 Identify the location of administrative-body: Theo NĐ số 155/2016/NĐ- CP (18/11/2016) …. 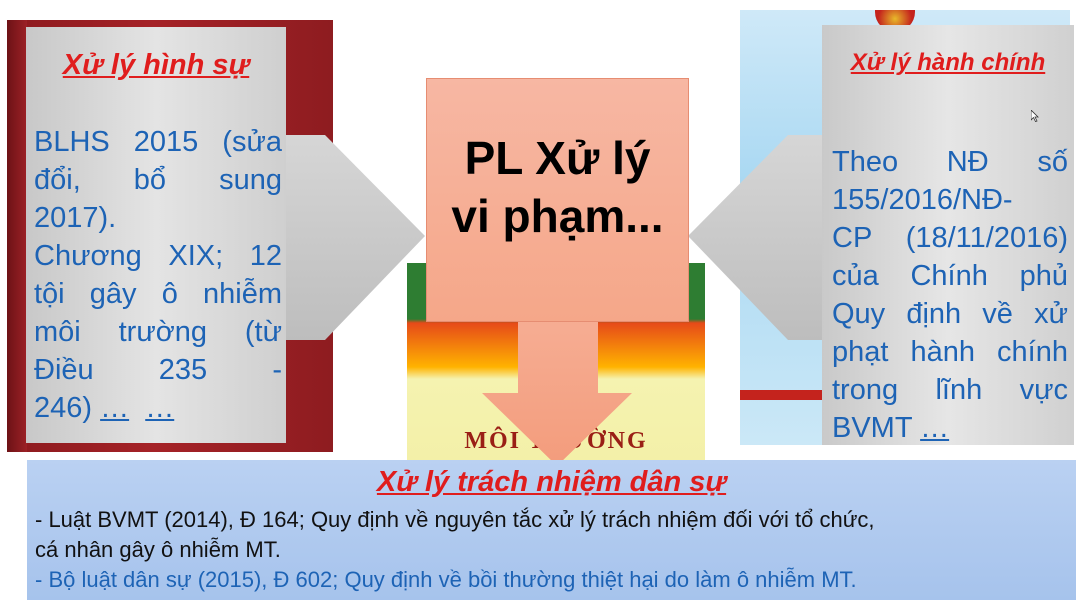
(950, 295).